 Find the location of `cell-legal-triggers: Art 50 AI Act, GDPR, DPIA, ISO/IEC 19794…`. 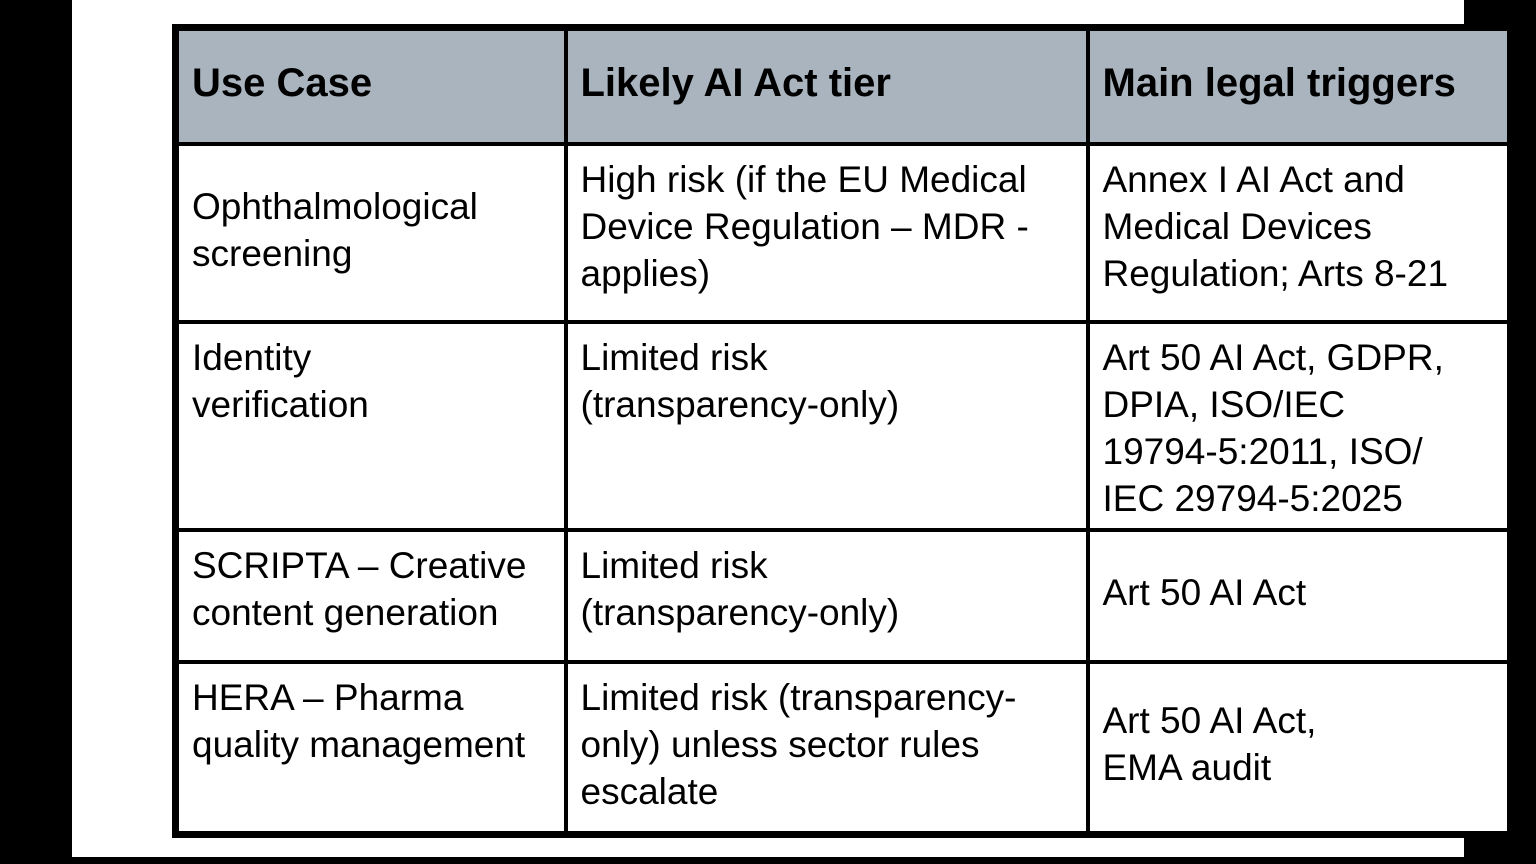

cell-legal-triggers: Art 50 AI Act, GDPR, DPIA, ISO/IEC 19794… is located at coordinates (1299, 425).